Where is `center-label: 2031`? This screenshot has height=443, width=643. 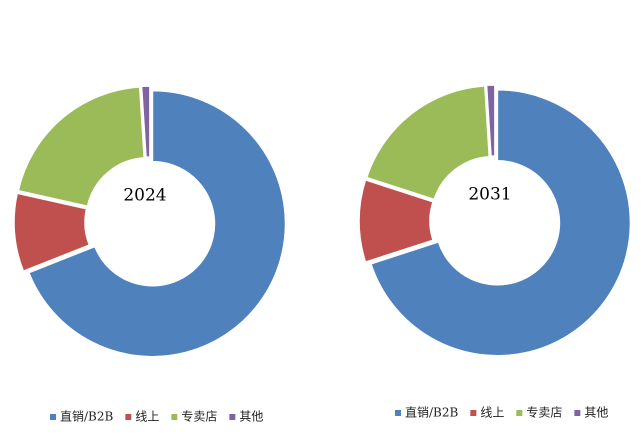
center-label: 2031 is located at coordinates (489, 195).